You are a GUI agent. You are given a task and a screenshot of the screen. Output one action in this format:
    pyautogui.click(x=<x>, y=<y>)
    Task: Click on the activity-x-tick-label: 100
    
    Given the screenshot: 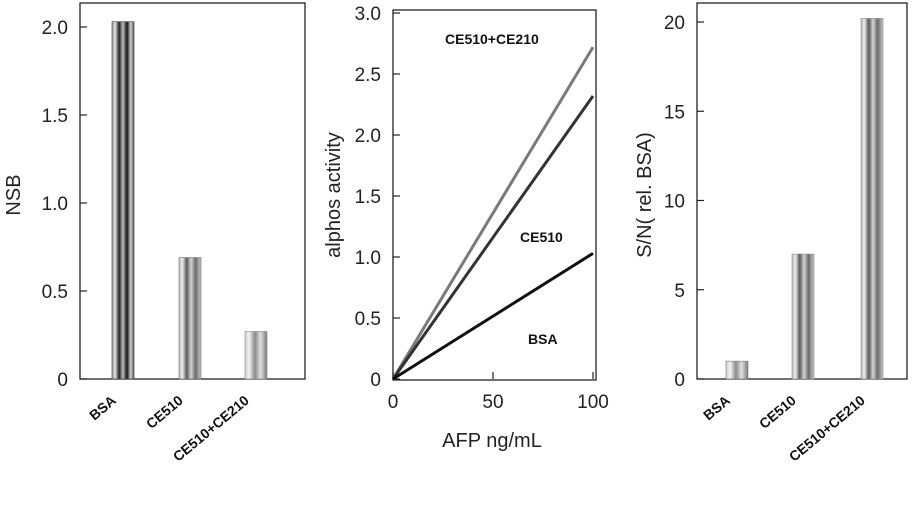 What is the action you would take?
    pyautogui.click(x=593, y=402)
    